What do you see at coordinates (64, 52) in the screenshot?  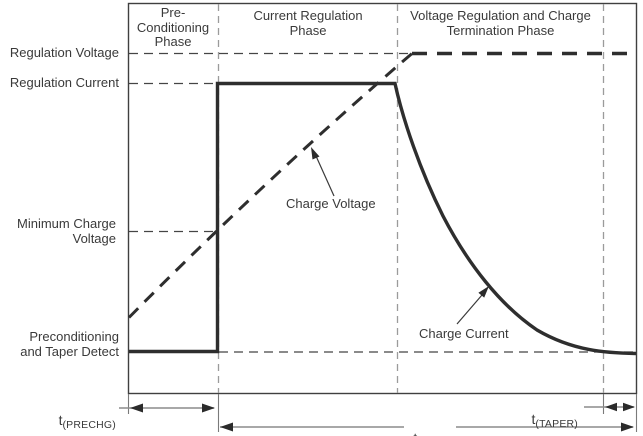 I see `axis-label-regulation-voltage: Regulation Voltage` at bounding box center [64, 52].